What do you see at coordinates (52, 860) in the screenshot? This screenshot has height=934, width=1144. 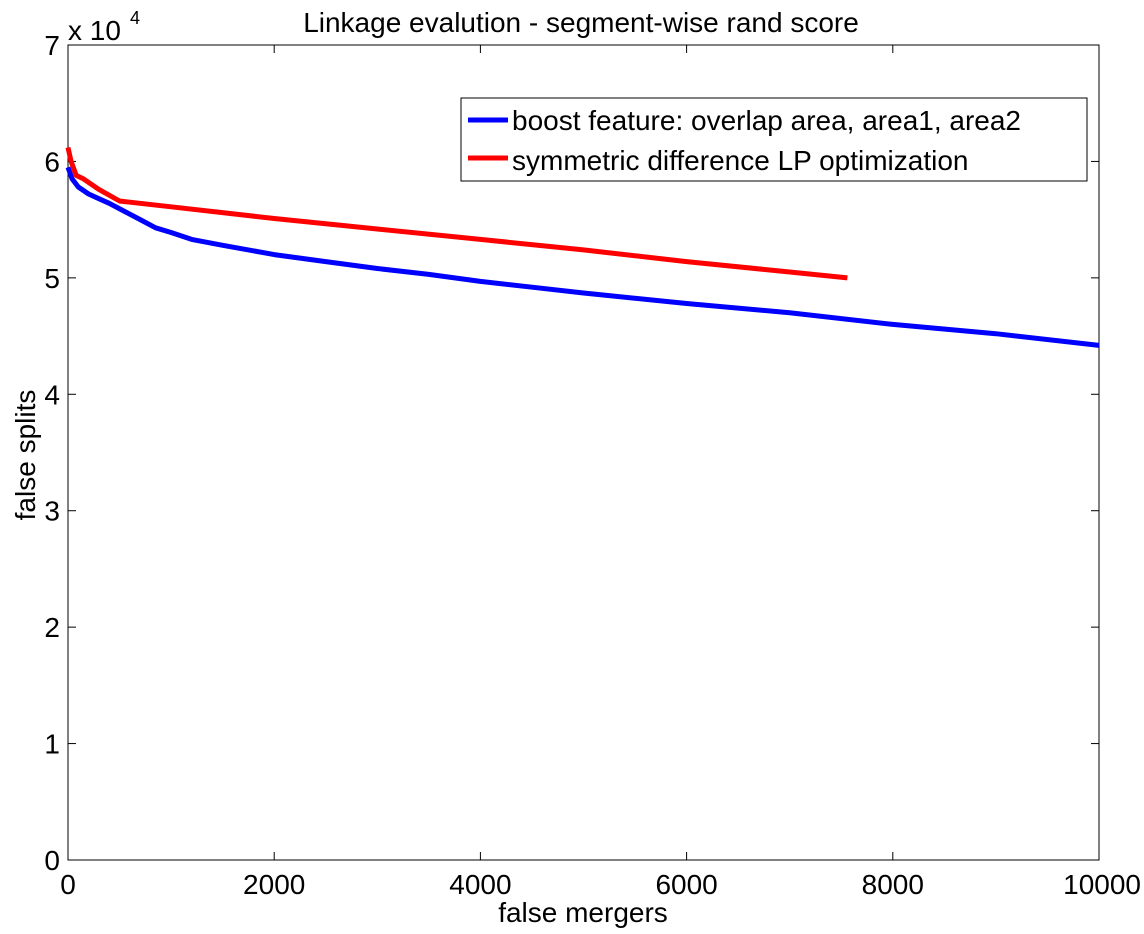 I see `y-tick-label: 0` at bounding box center [52, 860].